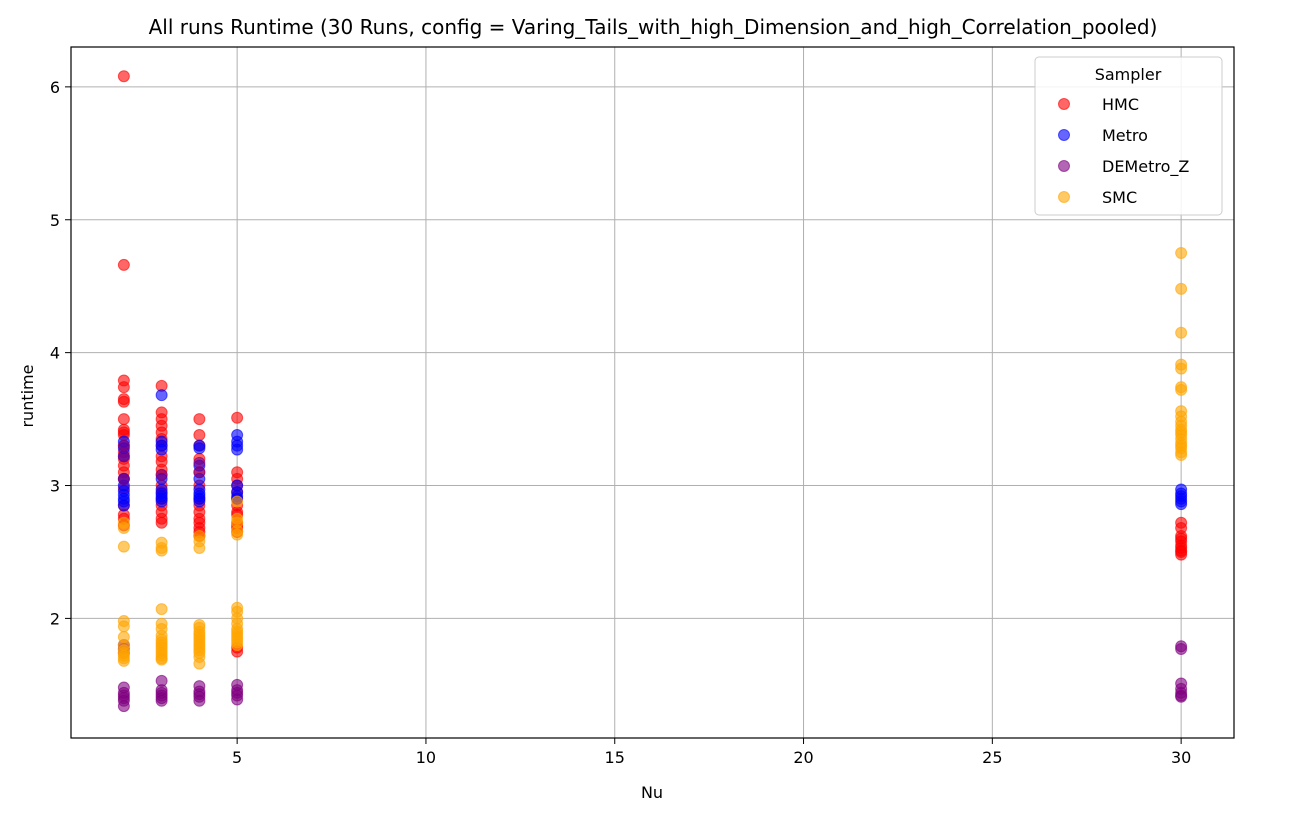  I want to click on y-axis-ticks: 2 3 4 5 6, so click(60, 353).